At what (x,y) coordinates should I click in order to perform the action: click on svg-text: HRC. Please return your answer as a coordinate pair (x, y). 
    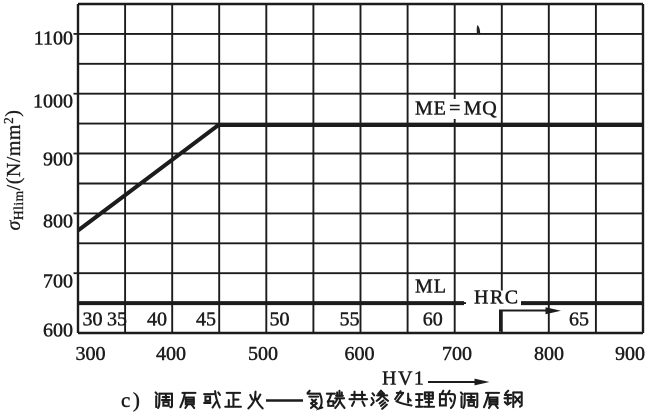
    Looking at the image, I should click on (497, 298).